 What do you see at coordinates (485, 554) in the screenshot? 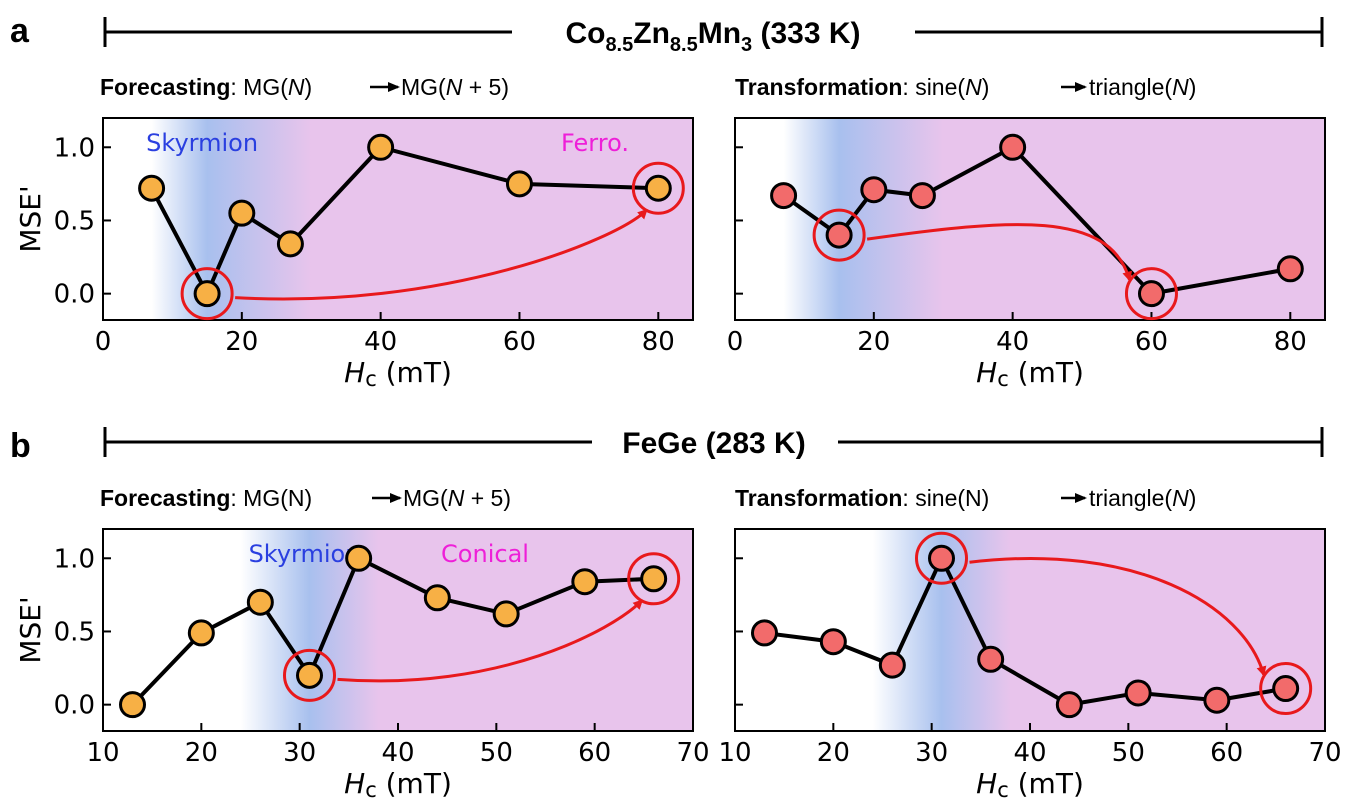
I see `conical-label: Conical` at bounding box center [485, 554].